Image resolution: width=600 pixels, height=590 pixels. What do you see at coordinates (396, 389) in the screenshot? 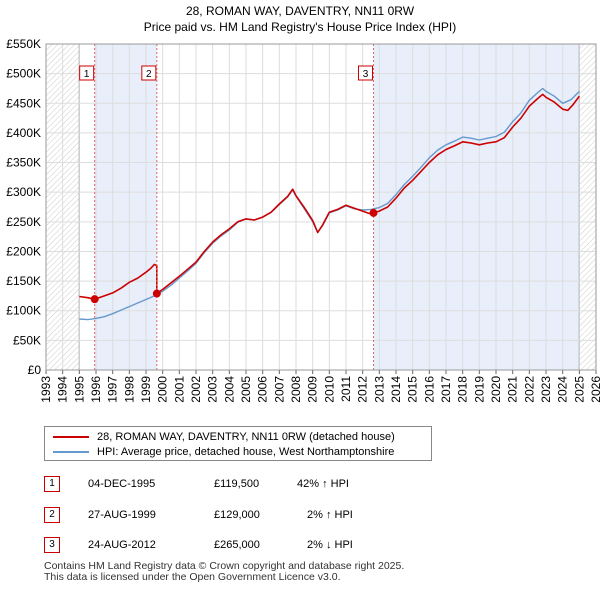
I see `x-tick-label: 2014` at bounding box center [396, 389].